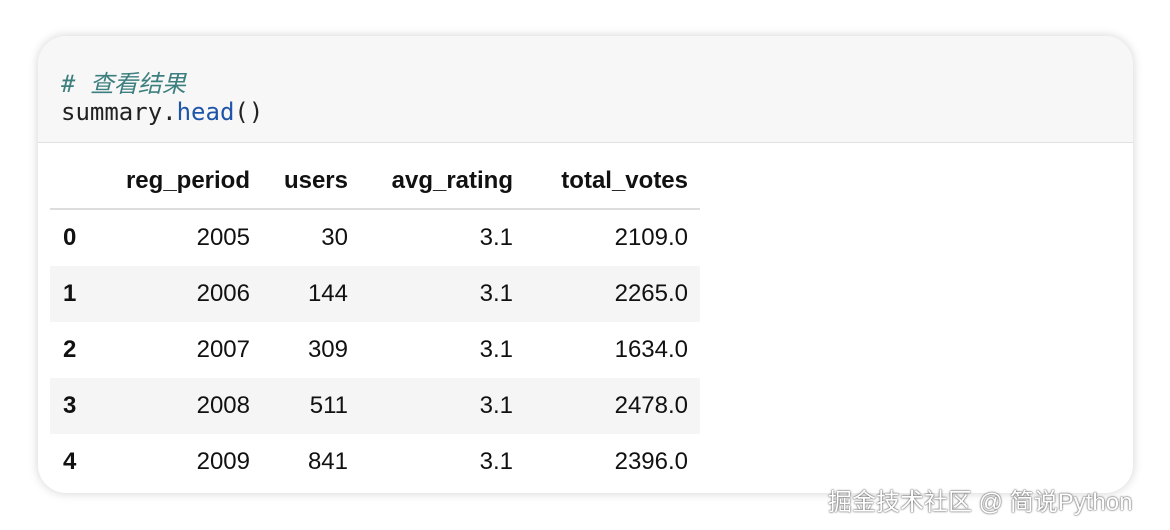 This screenshot has width=1170, height=530. What do you see at coordinates (223, 349) in the screenshot?
I see `table-cell: 2007` at bounding box center [223, 349].